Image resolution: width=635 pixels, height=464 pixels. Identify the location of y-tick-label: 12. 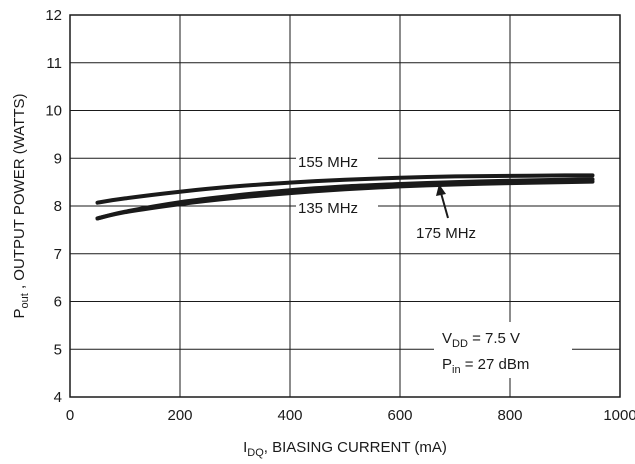
(53, 15).